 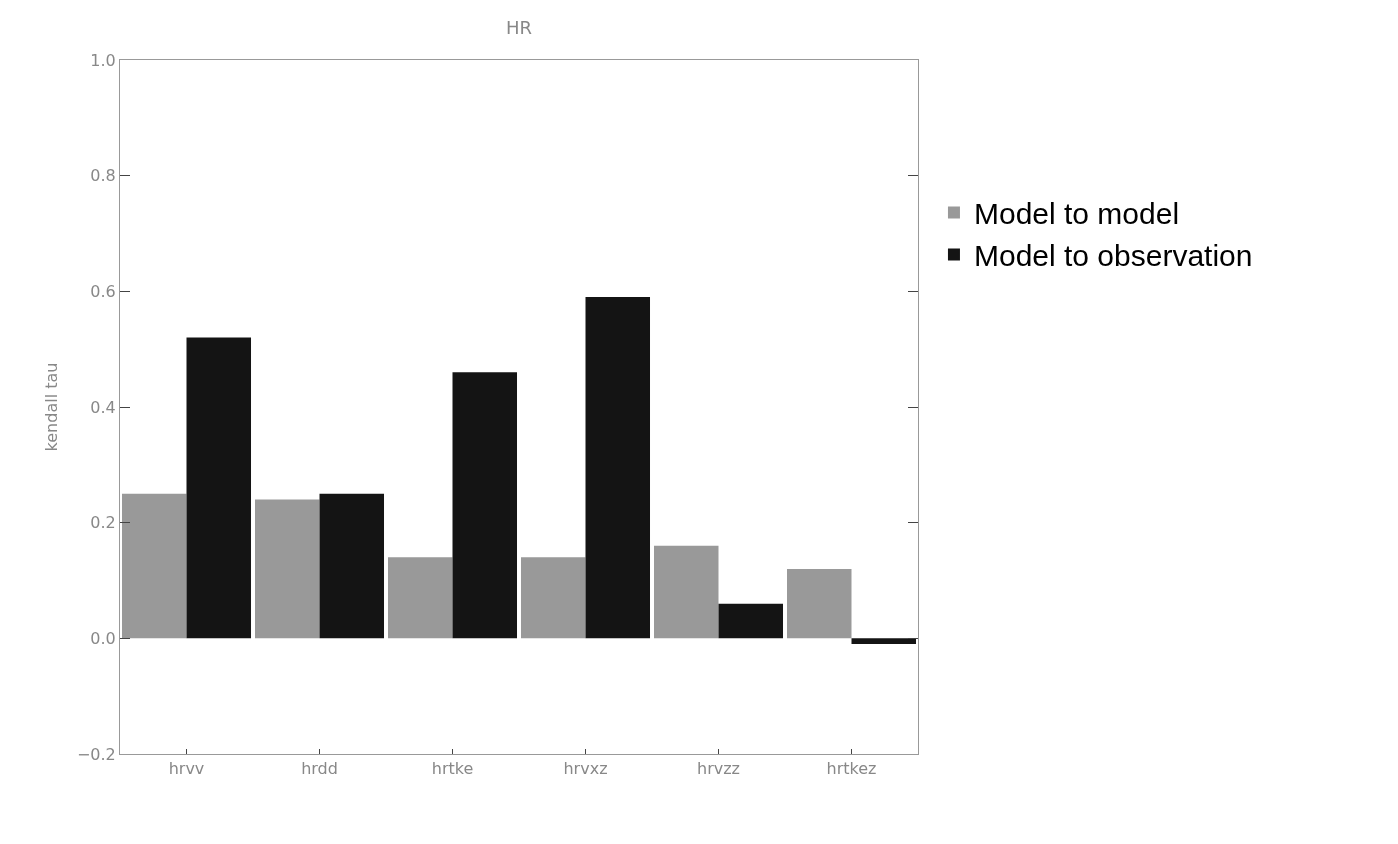 I want to click on y-tick-label: 0.6, so click(x=103, y=291).